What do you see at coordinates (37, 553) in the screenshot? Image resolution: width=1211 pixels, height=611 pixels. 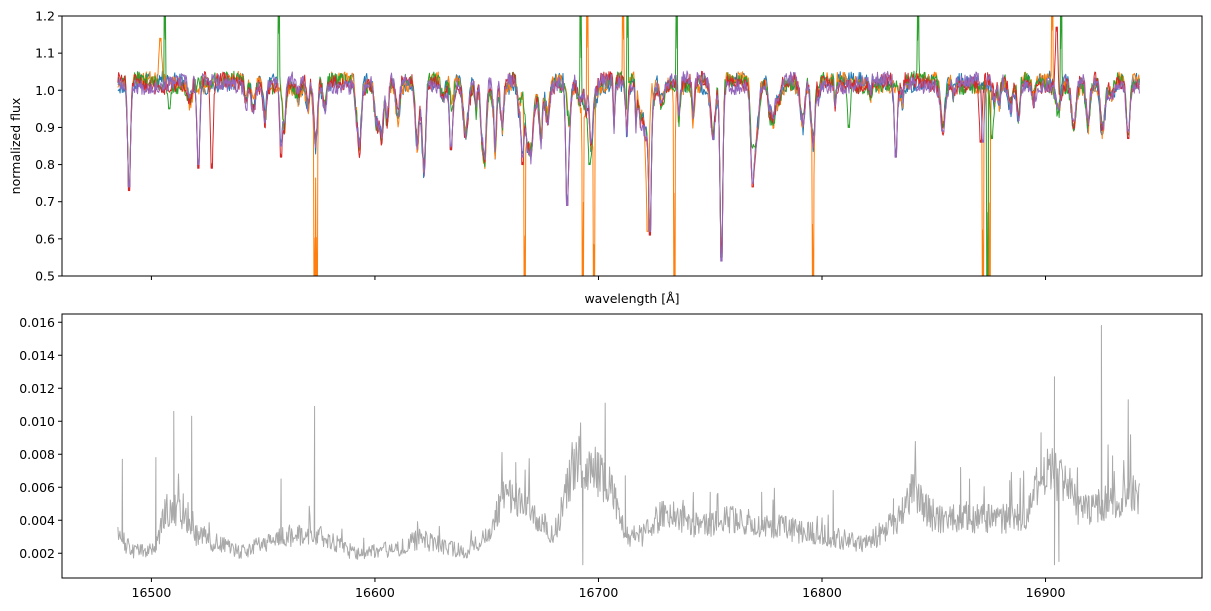 I see `scatter-y-tick-label: 0.002` at bounding box center [37, 553].